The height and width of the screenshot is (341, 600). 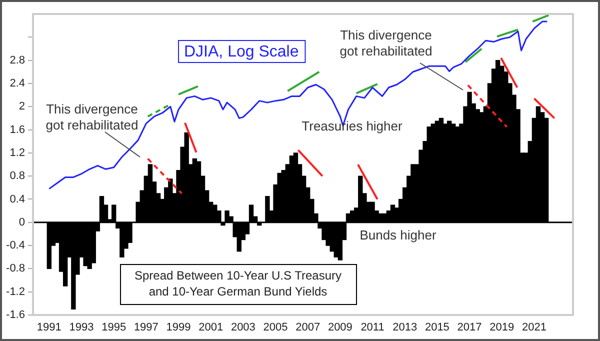 What do you see at coordinates (211, 328) in the screenshot?
I see `x-tick-label: 2001` at bounding box center [211, 328].